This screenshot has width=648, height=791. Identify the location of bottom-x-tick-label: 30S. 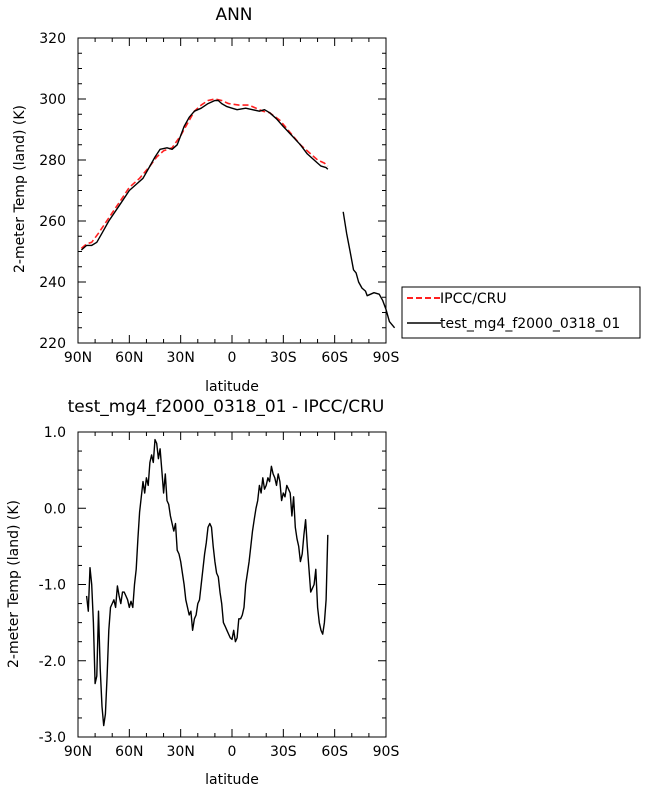
(283, 752).